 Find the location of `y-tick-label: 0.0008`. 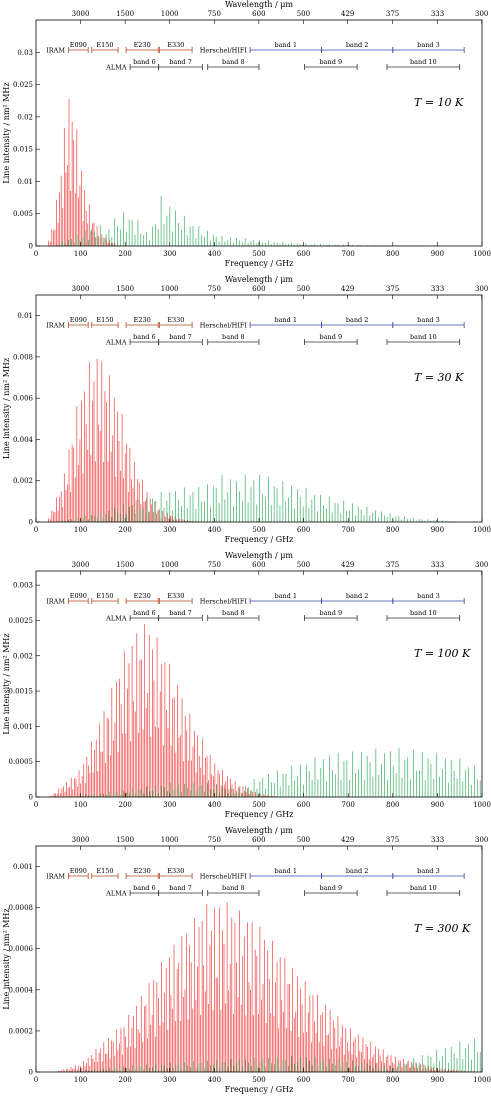

y-tick-label: 0.0008 is located at coordinates (21, 908).